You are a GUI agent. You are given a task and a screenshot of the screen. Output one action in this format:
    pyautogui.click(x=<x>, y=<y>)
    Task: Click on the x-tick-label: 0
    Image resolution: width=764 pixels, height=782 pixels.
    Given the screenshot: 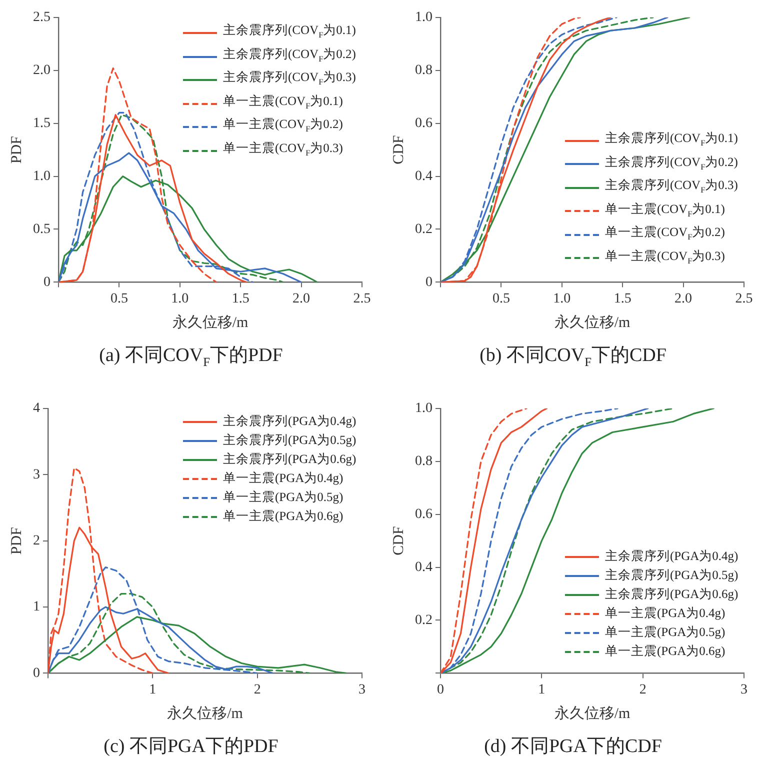 What is the action you would take?
    pyautogui.click(x=440, y=690)
    